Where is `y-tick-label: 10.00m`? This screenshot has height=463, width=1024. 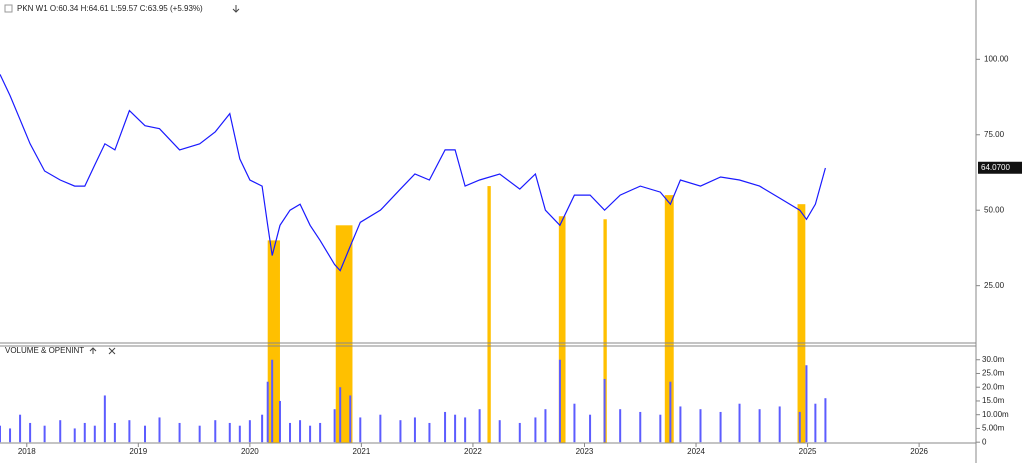
y-tick-label: 10.00m is located at coordinates (995, 414).